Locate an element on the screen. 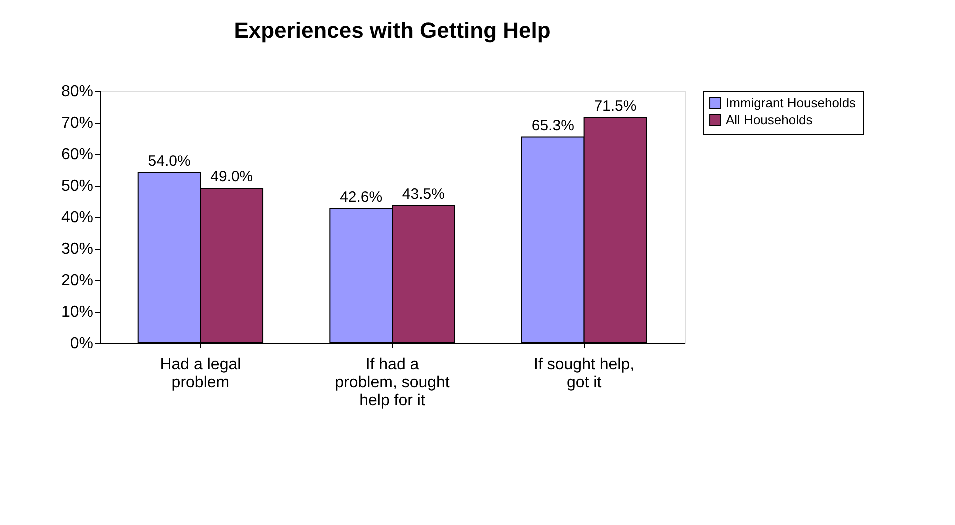 The image size is (955, 525). data-label: 71.5% is located at coordinates (615, 106).